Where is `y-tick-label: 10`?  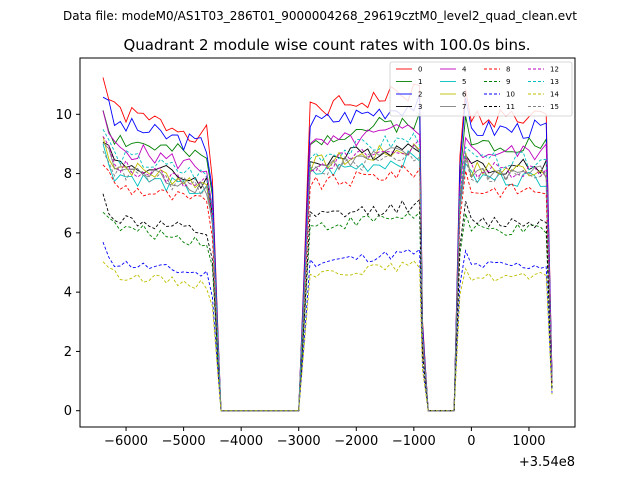 y-tick-label: 10 is located at coordinates (63, 115).